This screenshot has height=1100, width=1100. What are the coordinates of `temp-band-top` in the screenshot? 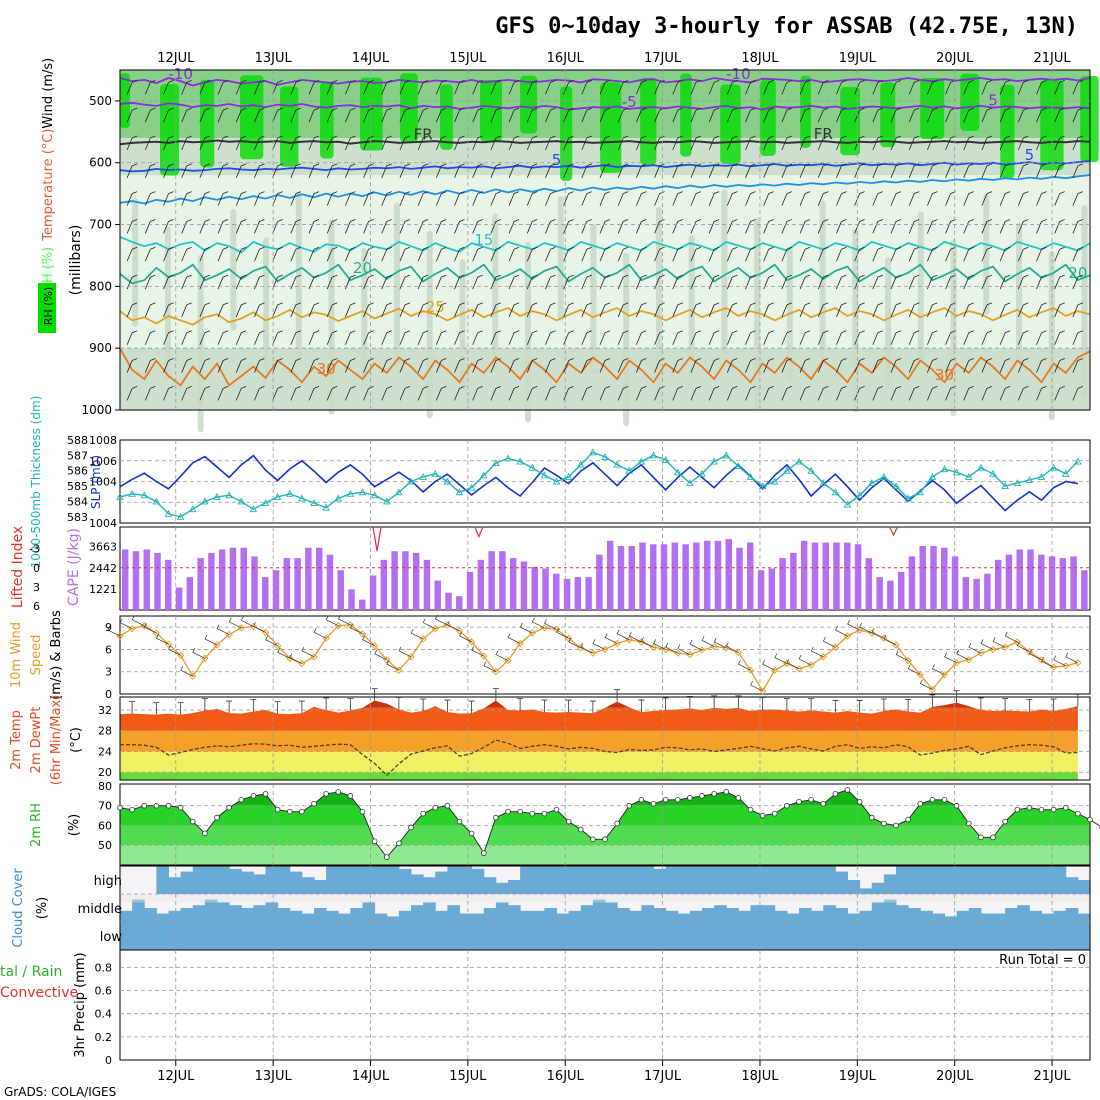 It's located at (599, 704).